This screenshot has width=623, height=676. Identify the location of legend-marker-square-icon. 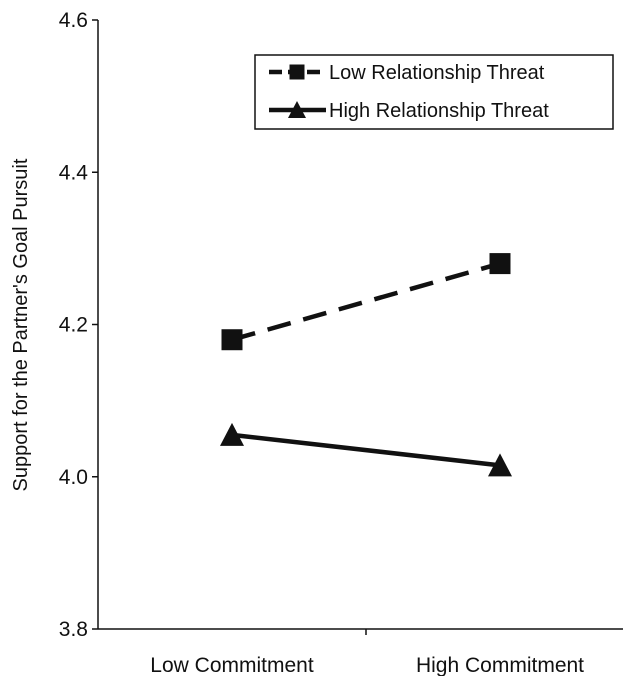
(297, 72).